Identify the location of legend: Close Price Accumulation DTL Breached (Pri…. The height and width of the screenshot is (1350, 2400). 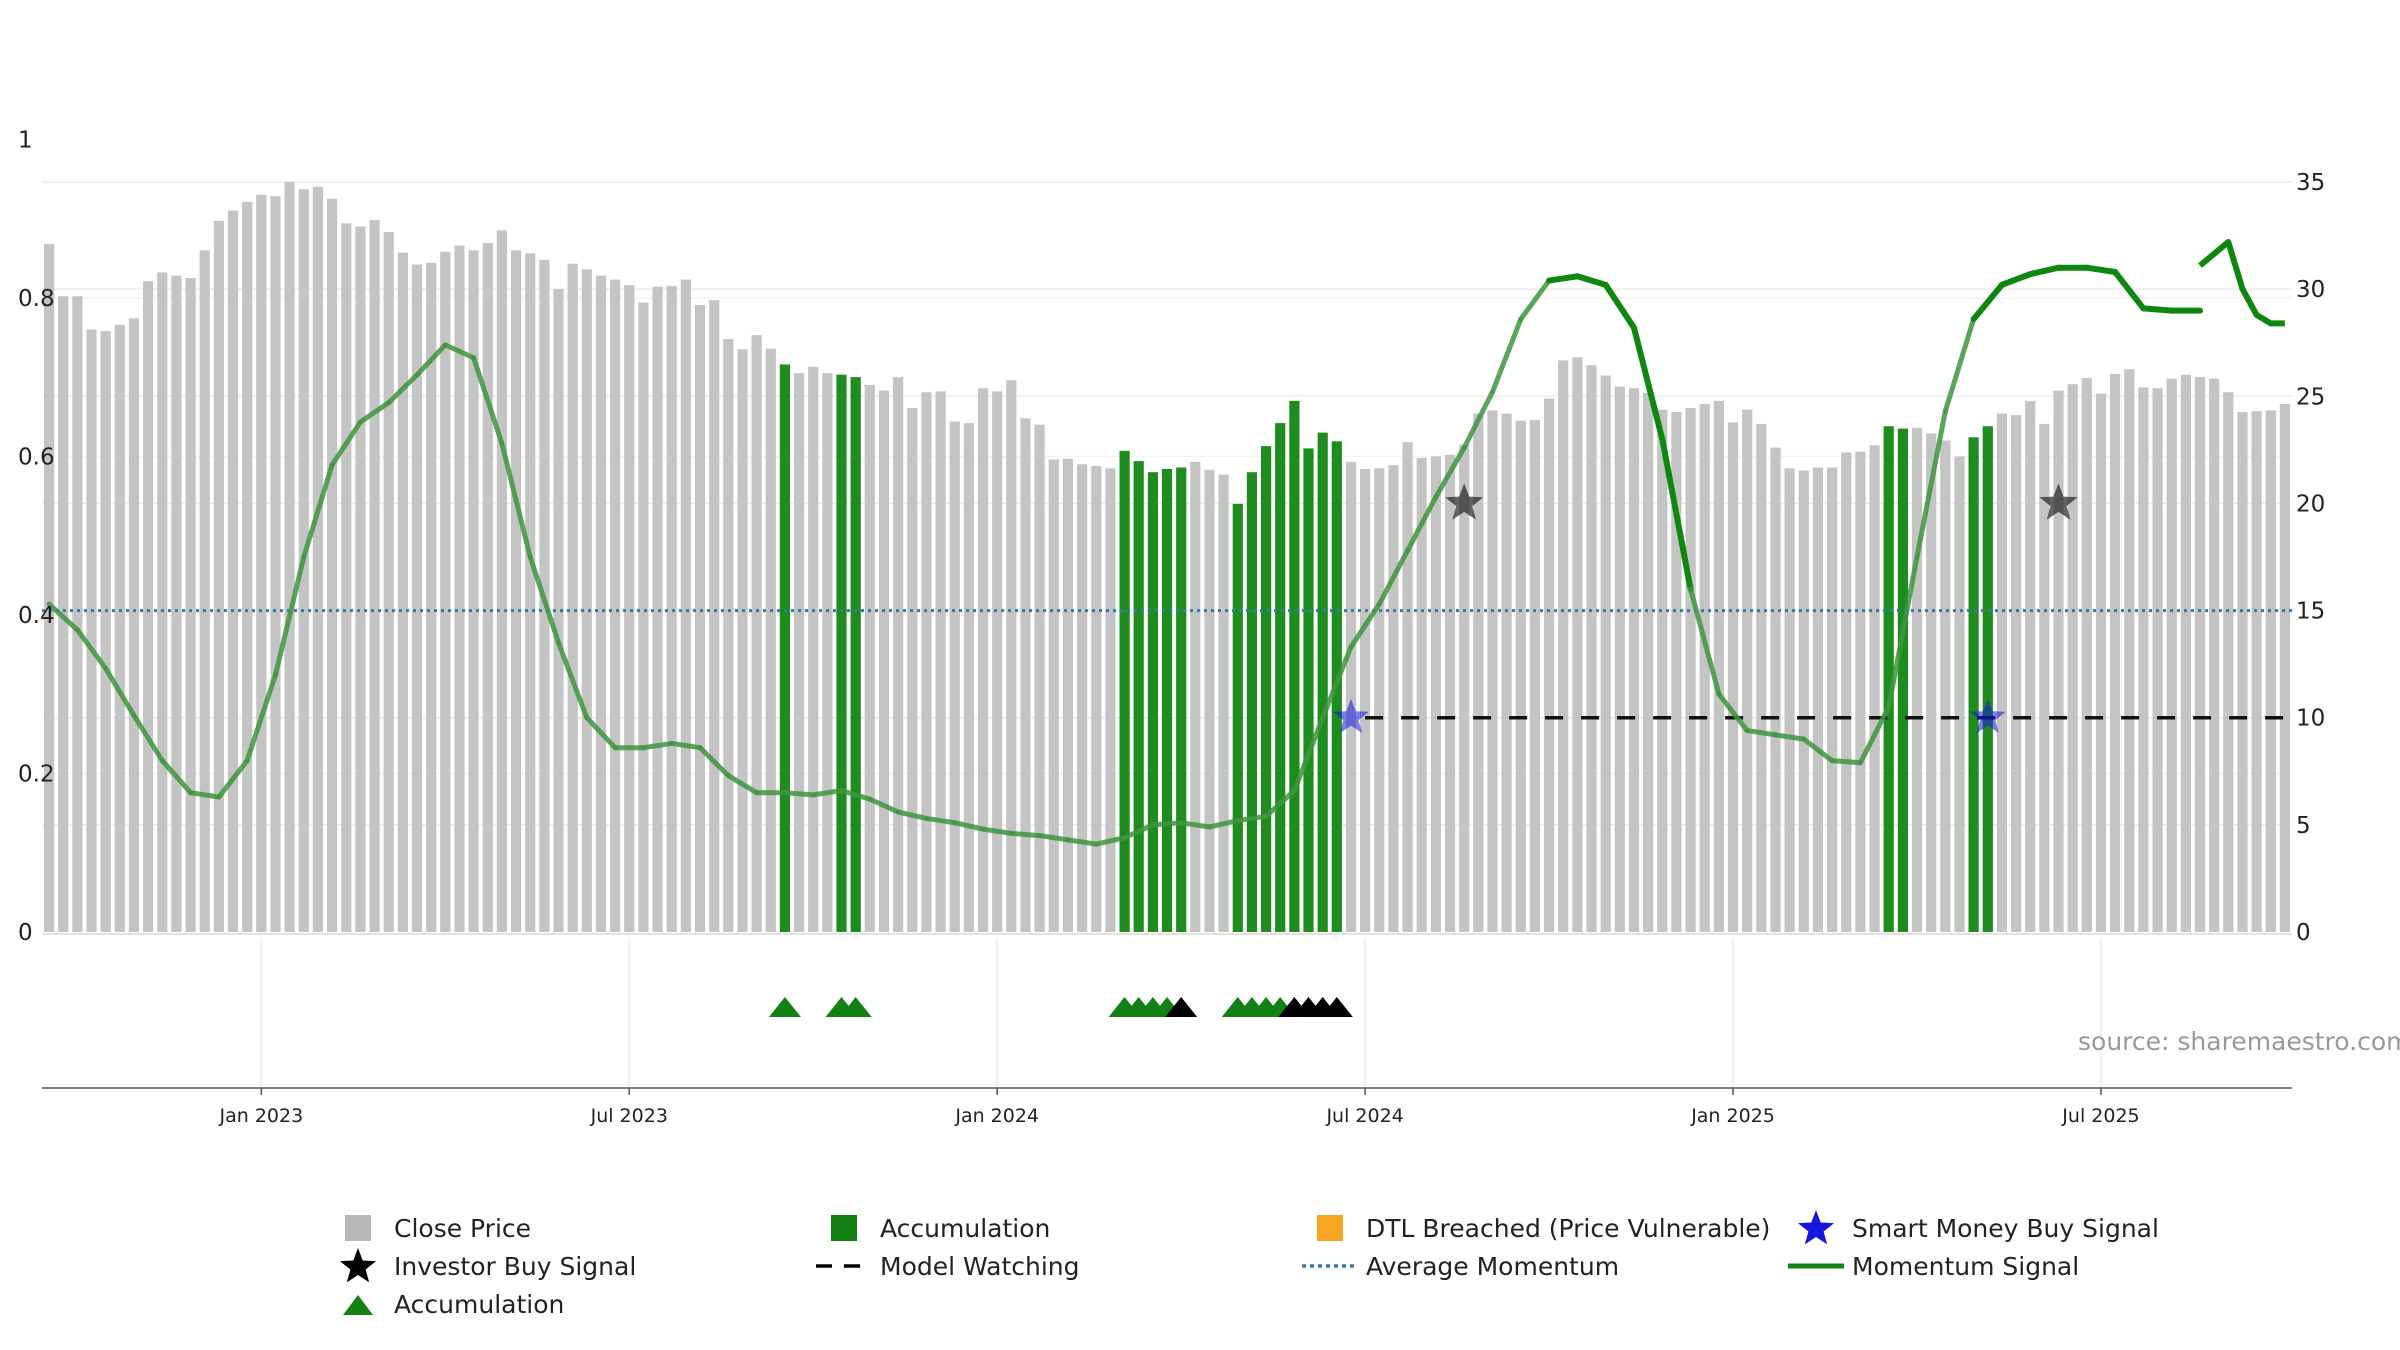
(1280, 1270).